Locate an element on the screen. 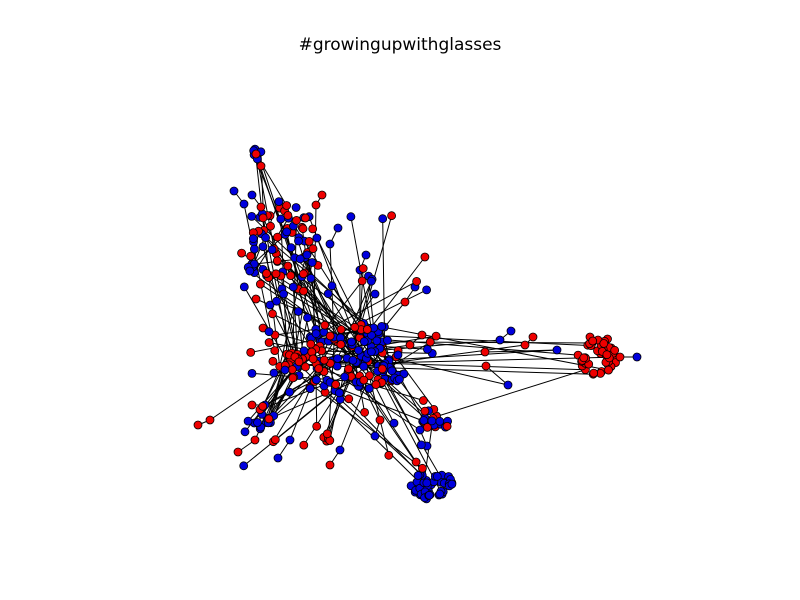 The image size is (800, 600). figure-title: #growingupwithglasses is located at coordinates (400, 45).